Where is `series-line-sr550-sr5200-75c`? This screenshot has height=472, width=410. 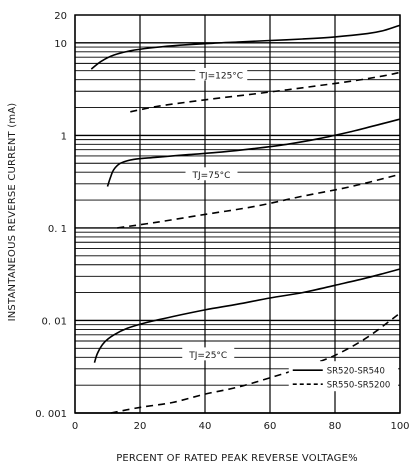 series-line-sr550-sr5200-75c is located at coordinates (259, 201).